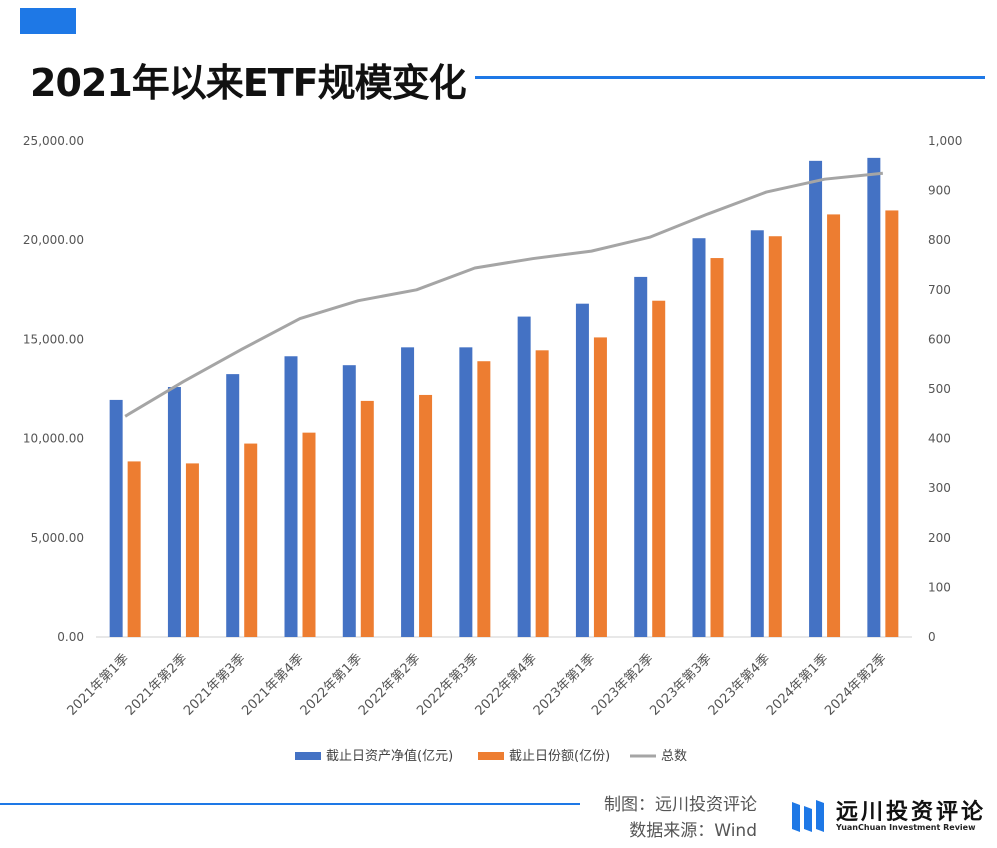 The width and height of the screenshot is (997, 848). I want to click on y-left-tick-label: 0.00, so click(70, 637).